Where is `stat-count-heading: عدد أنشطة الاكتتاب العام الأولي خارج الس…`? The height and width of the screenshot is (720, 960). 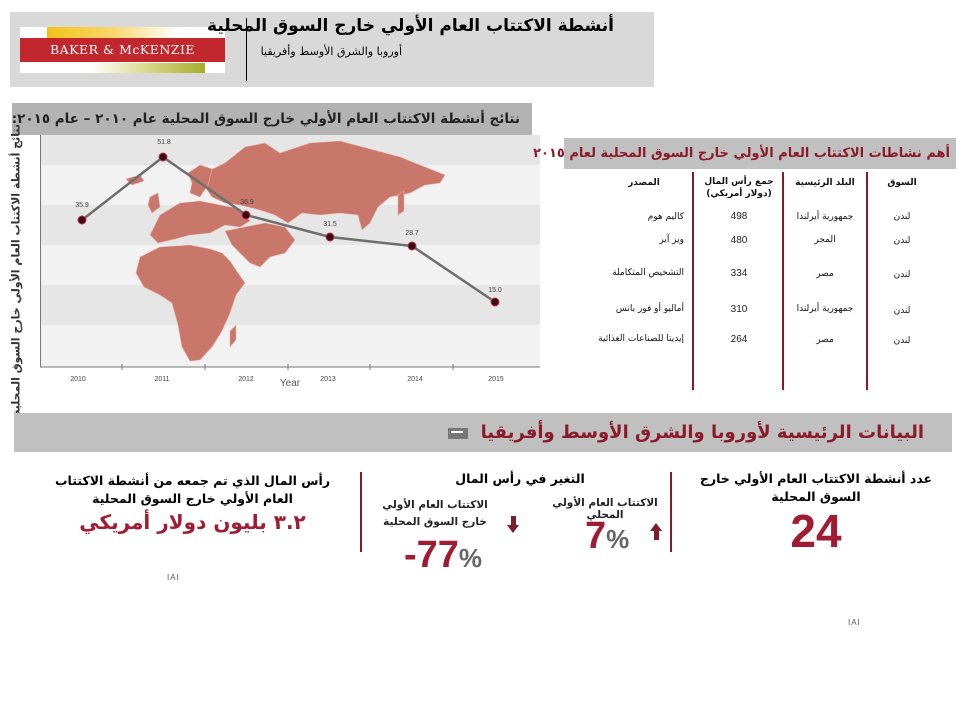
stat-count-heading: عدد أنشطة الاكتتاب العام الأولي خارج الس… is located at coordinates (816, 487).